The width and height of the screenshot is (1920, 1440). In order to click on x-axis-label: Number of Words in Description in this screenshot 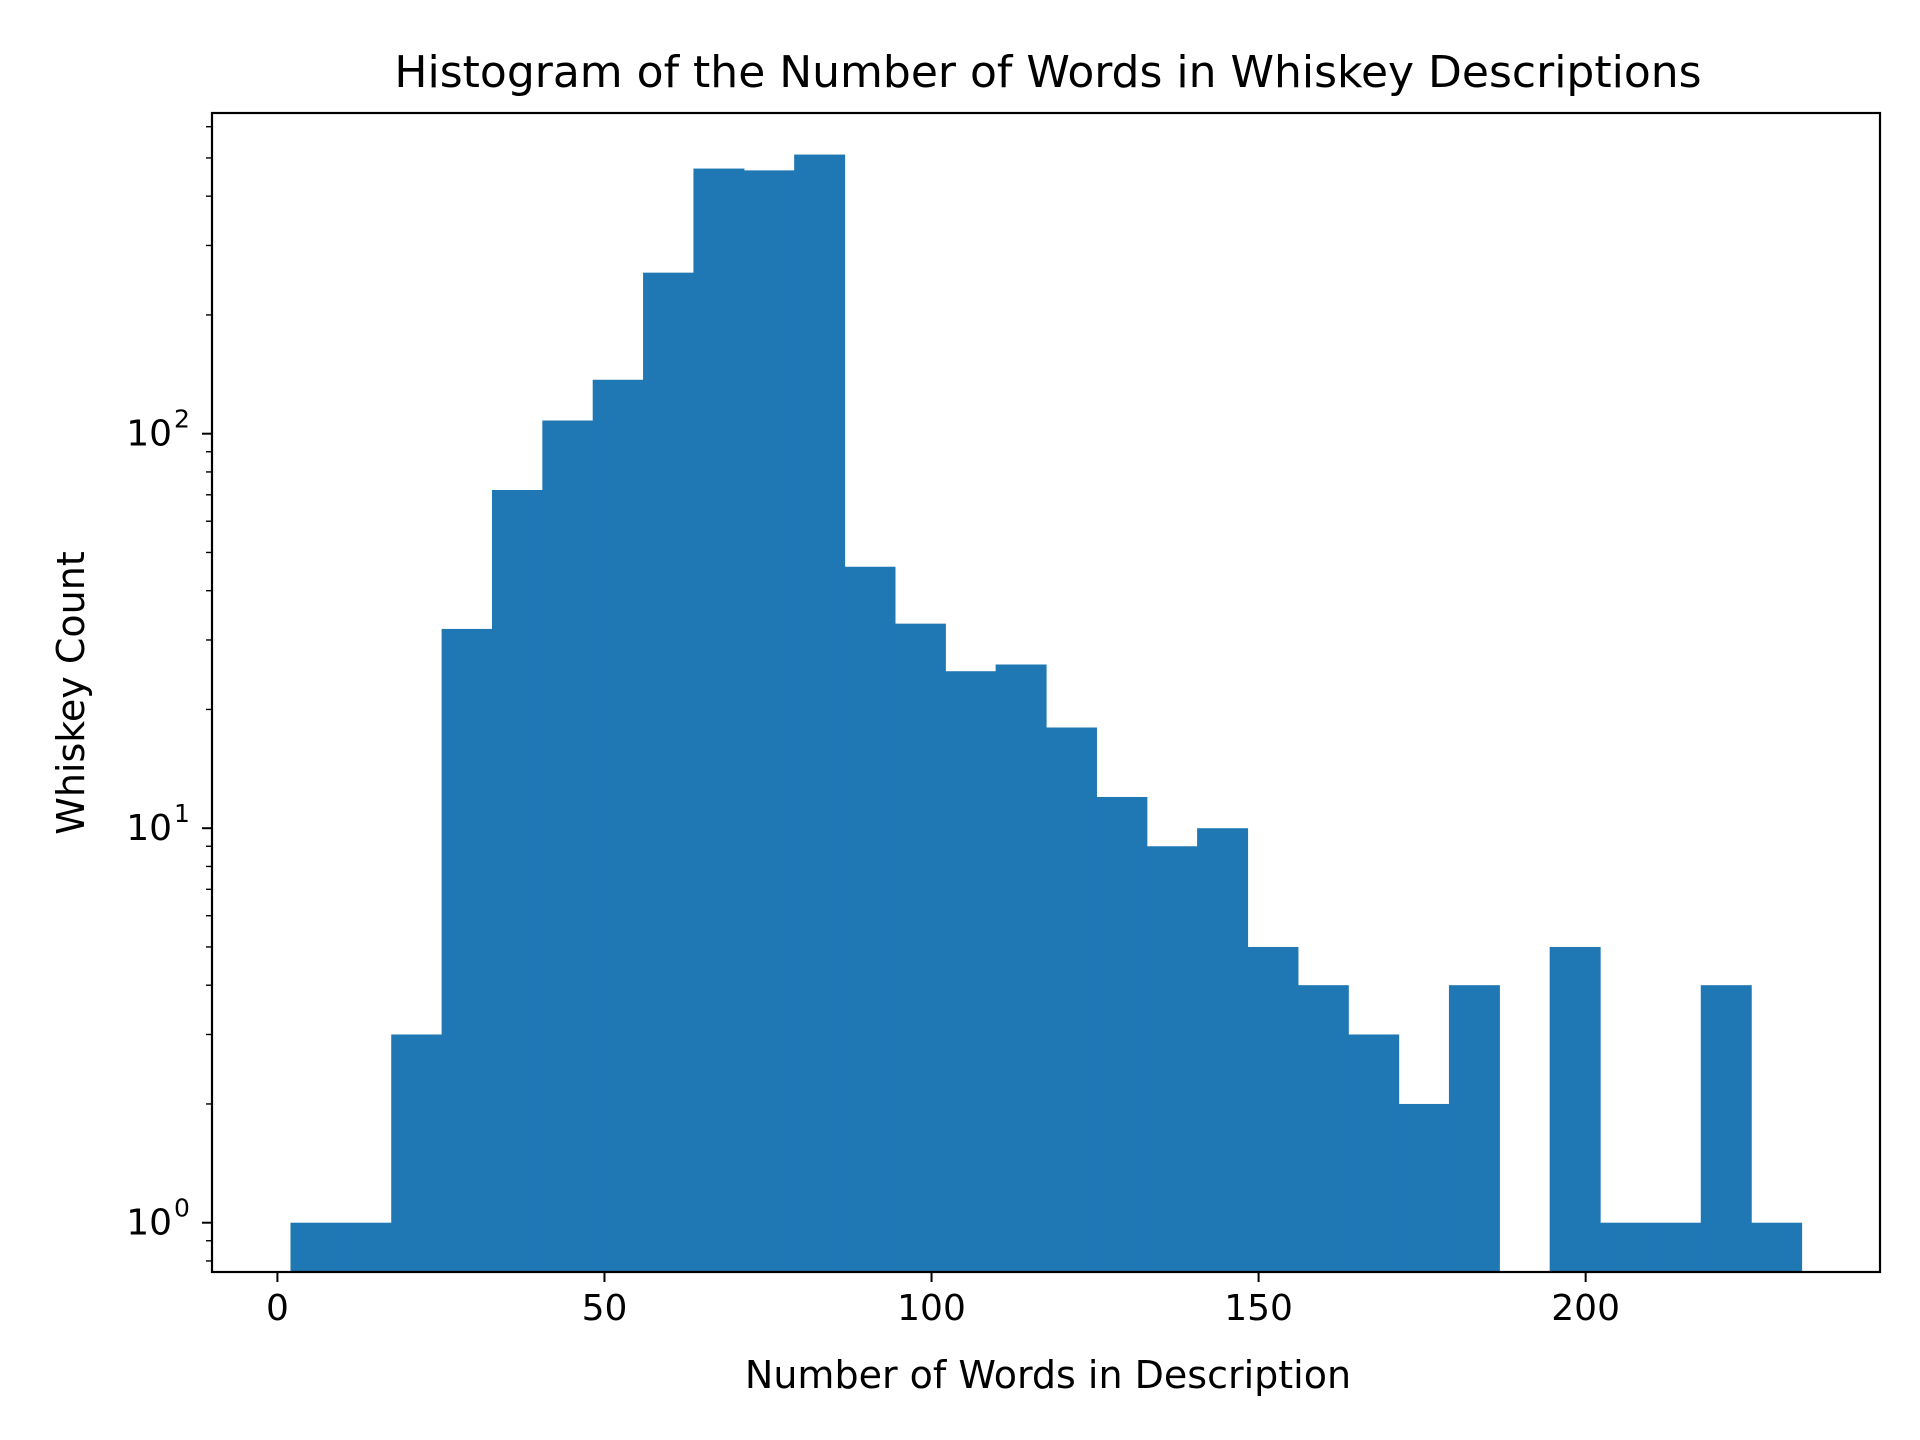, I will do `click(1048, 1375)`.